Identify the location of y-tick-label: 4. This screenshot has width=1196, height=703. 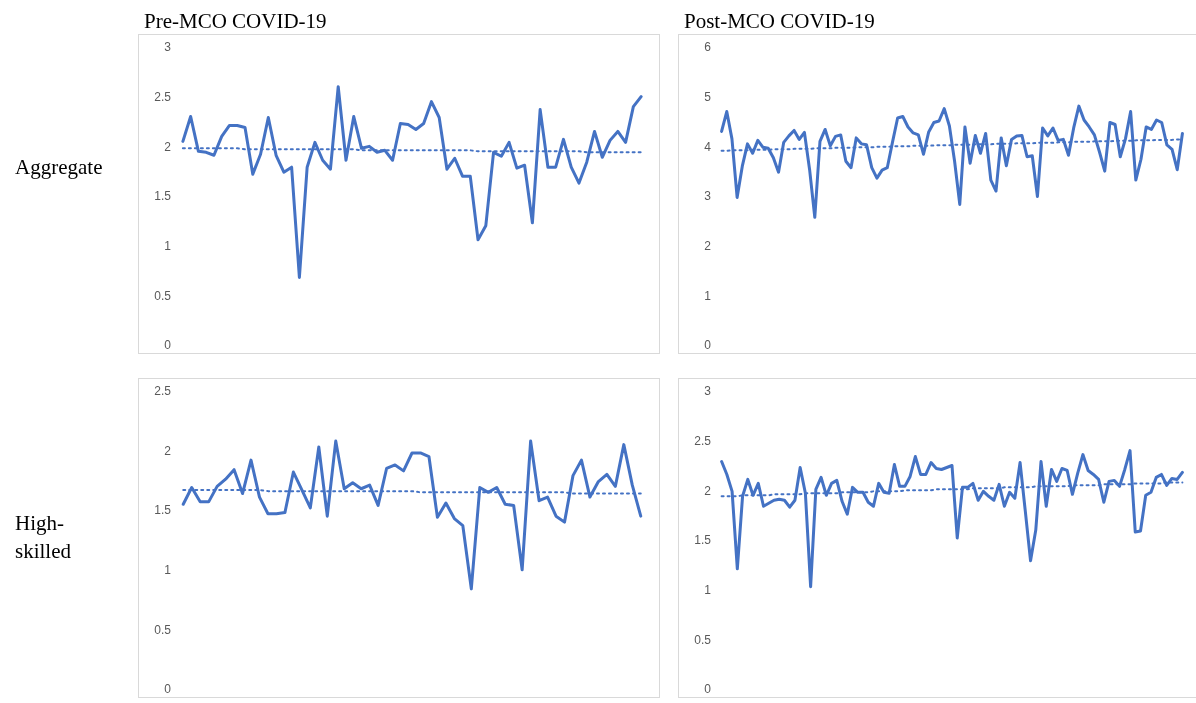
(708, 146).